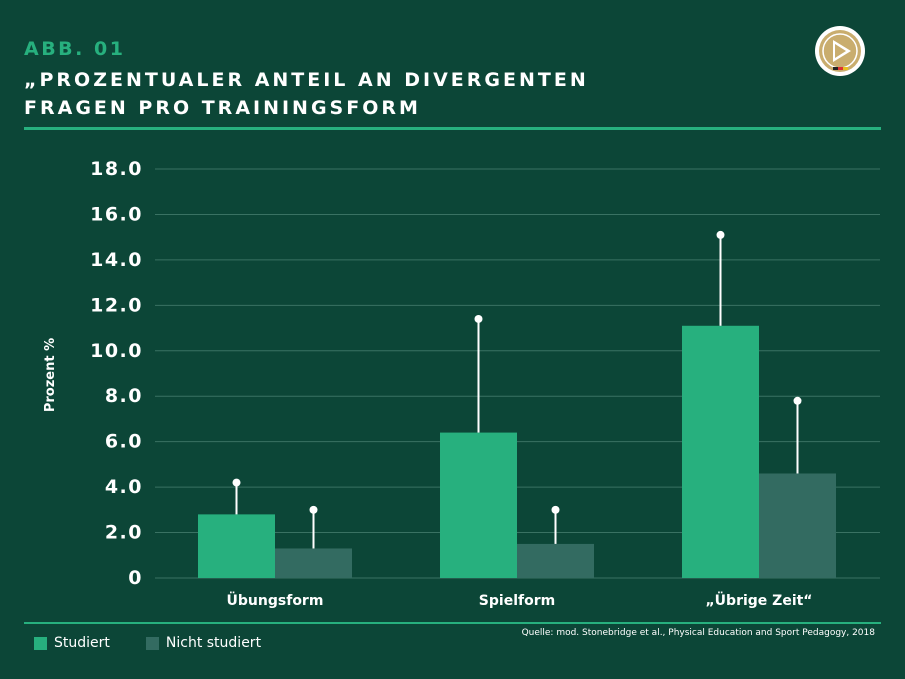  Describe the element at coordinates (116, 305) in the screenshot. I see `y-tick-label: 12.0` at that location.